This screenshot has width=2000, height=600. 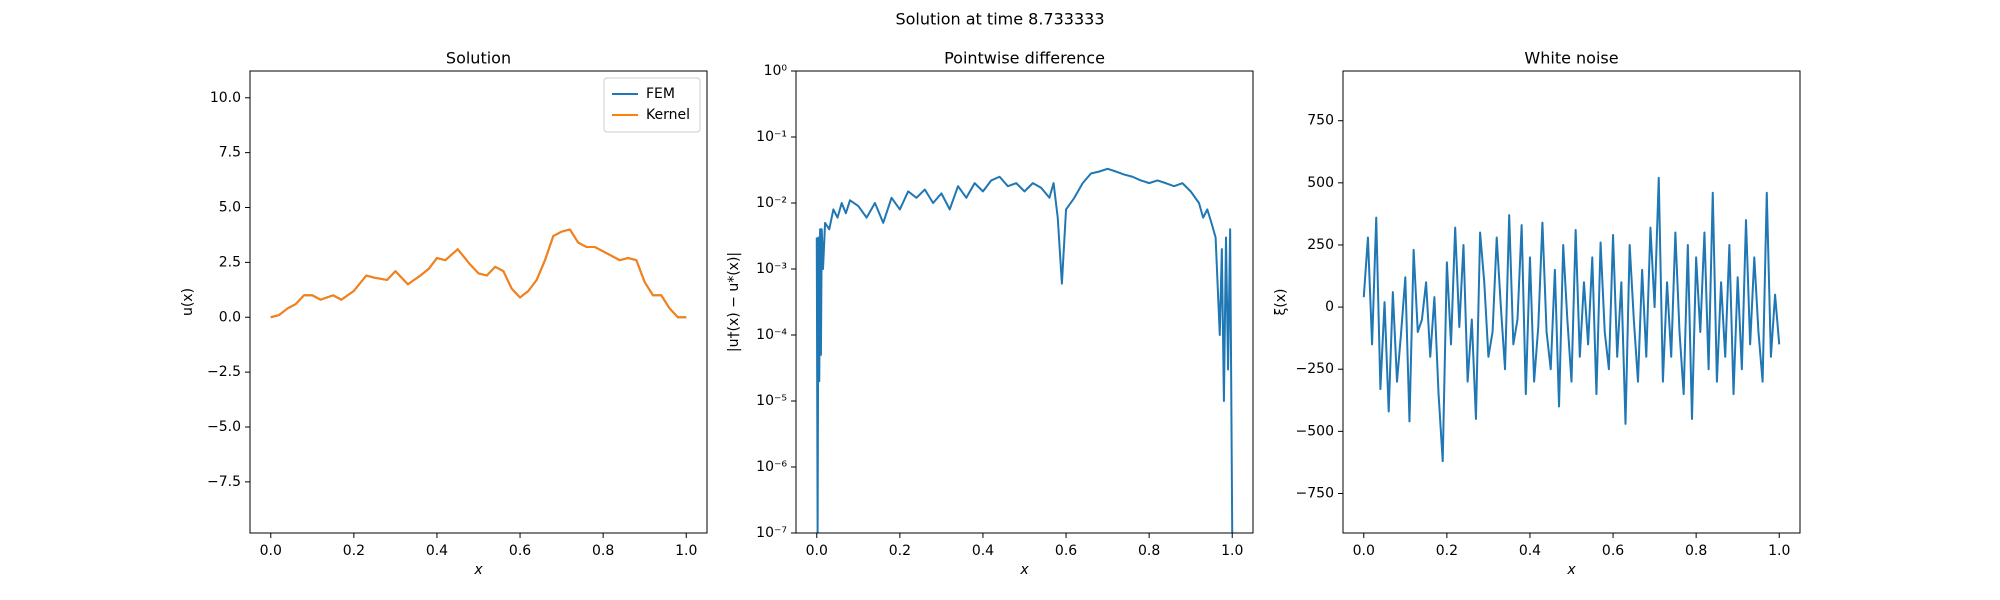 What do you see at coordinates (230, 208) in the screenshot?
I see `y-tick-label: 5.0` at bounding box center [230, 208].